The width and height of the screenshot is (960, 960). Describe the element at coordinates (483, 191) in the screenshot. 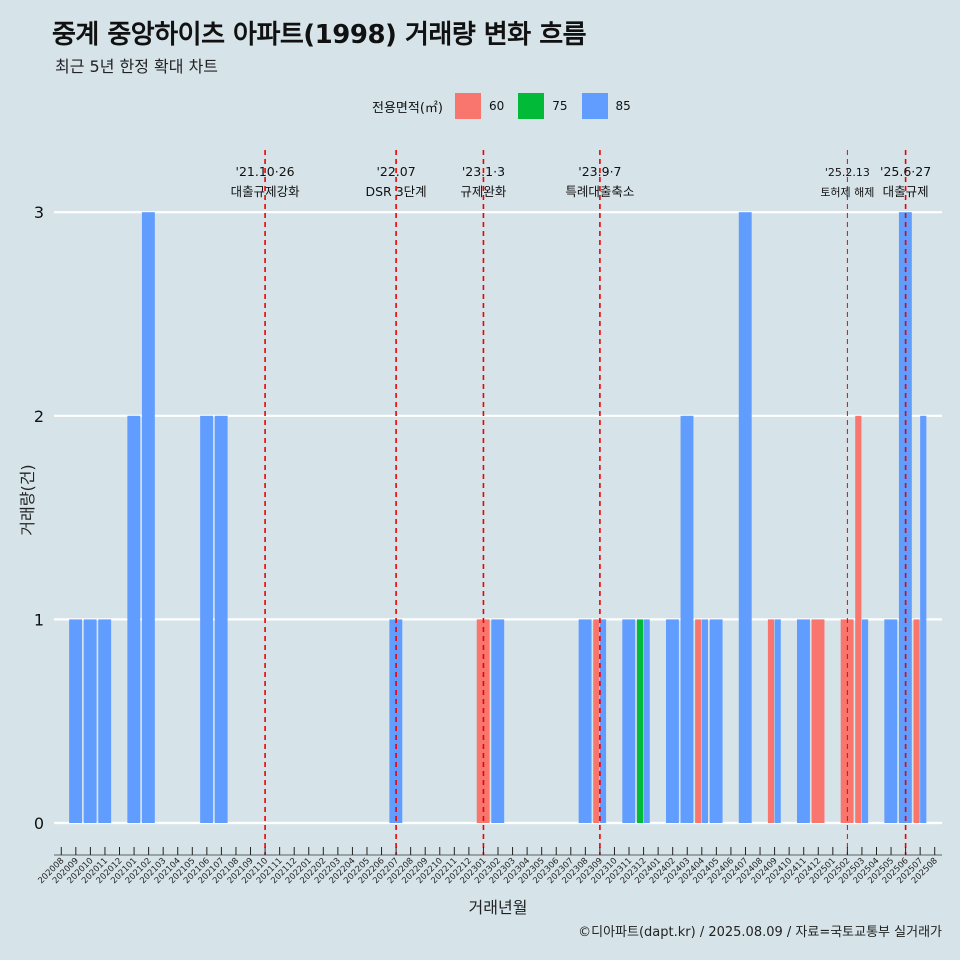

I see `event-name-label: 규제완화` at that location.